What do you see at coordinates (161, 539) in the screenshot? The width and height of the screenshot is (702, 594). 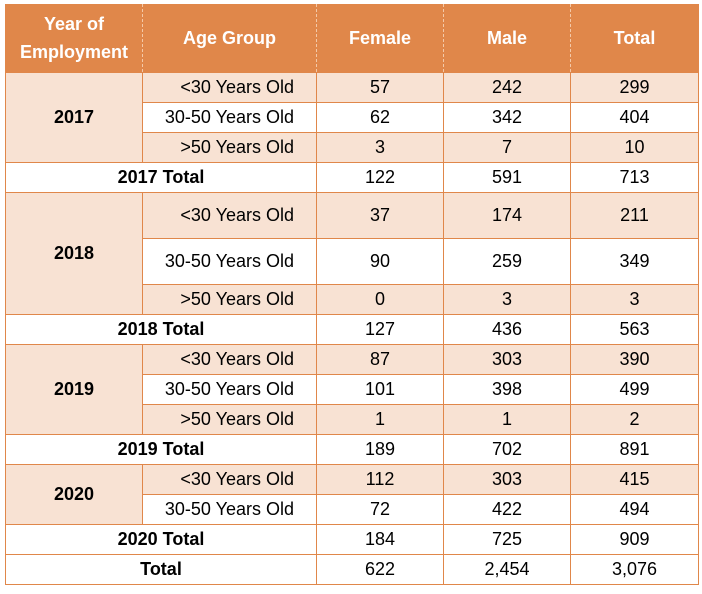 I see `subtotal-label: 2020 Total` at bounding box center [161, 539].